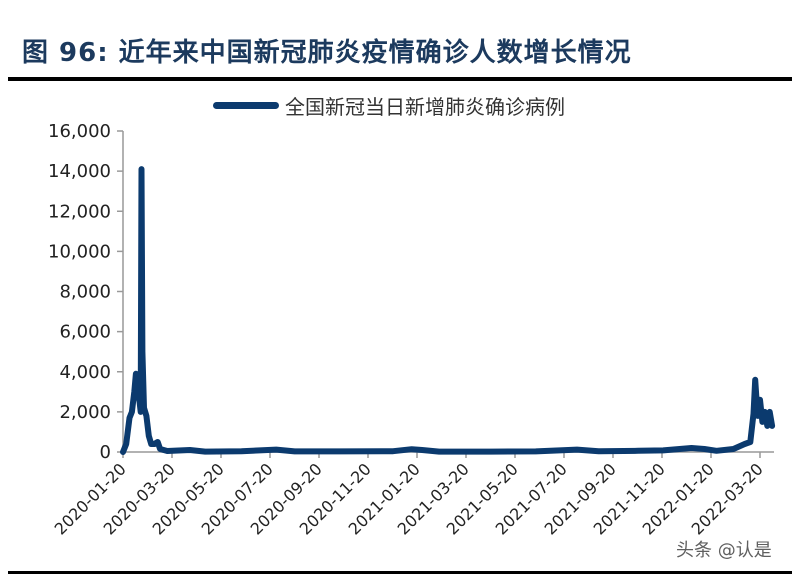  Describe the element at coordinates (724, 550) in the screenshot. I see `watermark: 头条 @认是` at that location.